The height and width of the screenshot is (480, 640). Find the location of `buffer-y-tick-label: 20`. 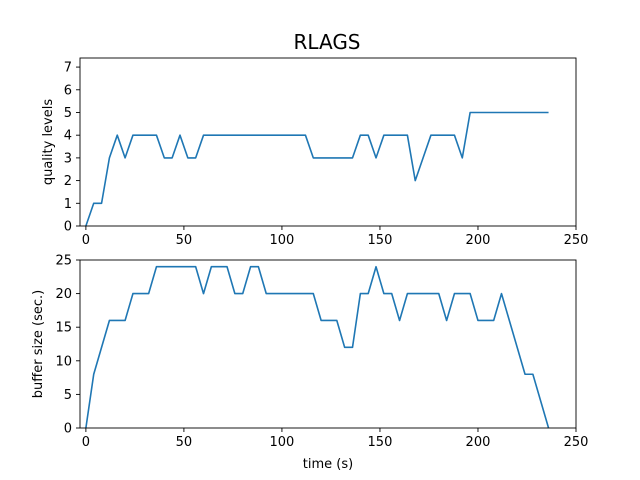

buffer-y-tick-label: 20 is located at coordinates (63, 294).